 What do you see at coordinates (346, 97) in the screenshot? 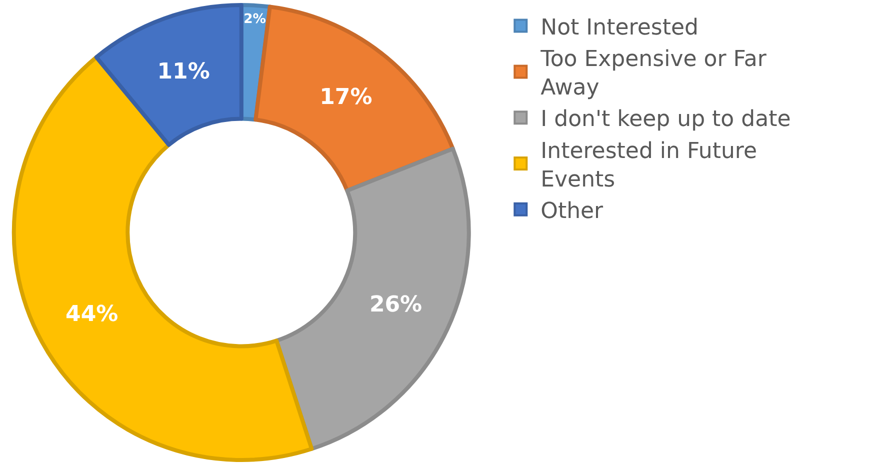
I see `data-label: 17%` at bounding box center [346, 97].